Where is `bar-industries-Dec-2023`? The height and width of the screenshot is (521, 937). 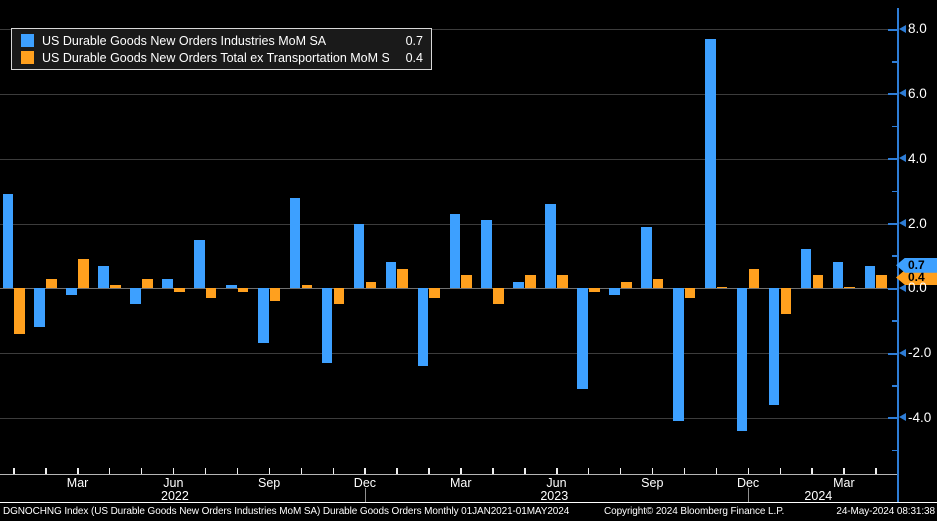
bar-industries-Dec-2023 is located at coordinates (742, 359).